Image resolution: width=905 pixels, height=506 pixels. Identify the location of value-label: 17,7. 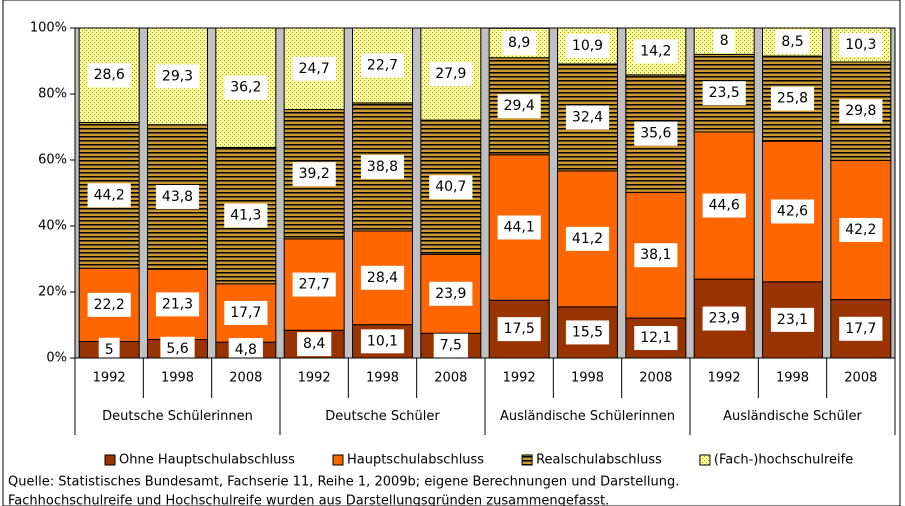
(860, 329).